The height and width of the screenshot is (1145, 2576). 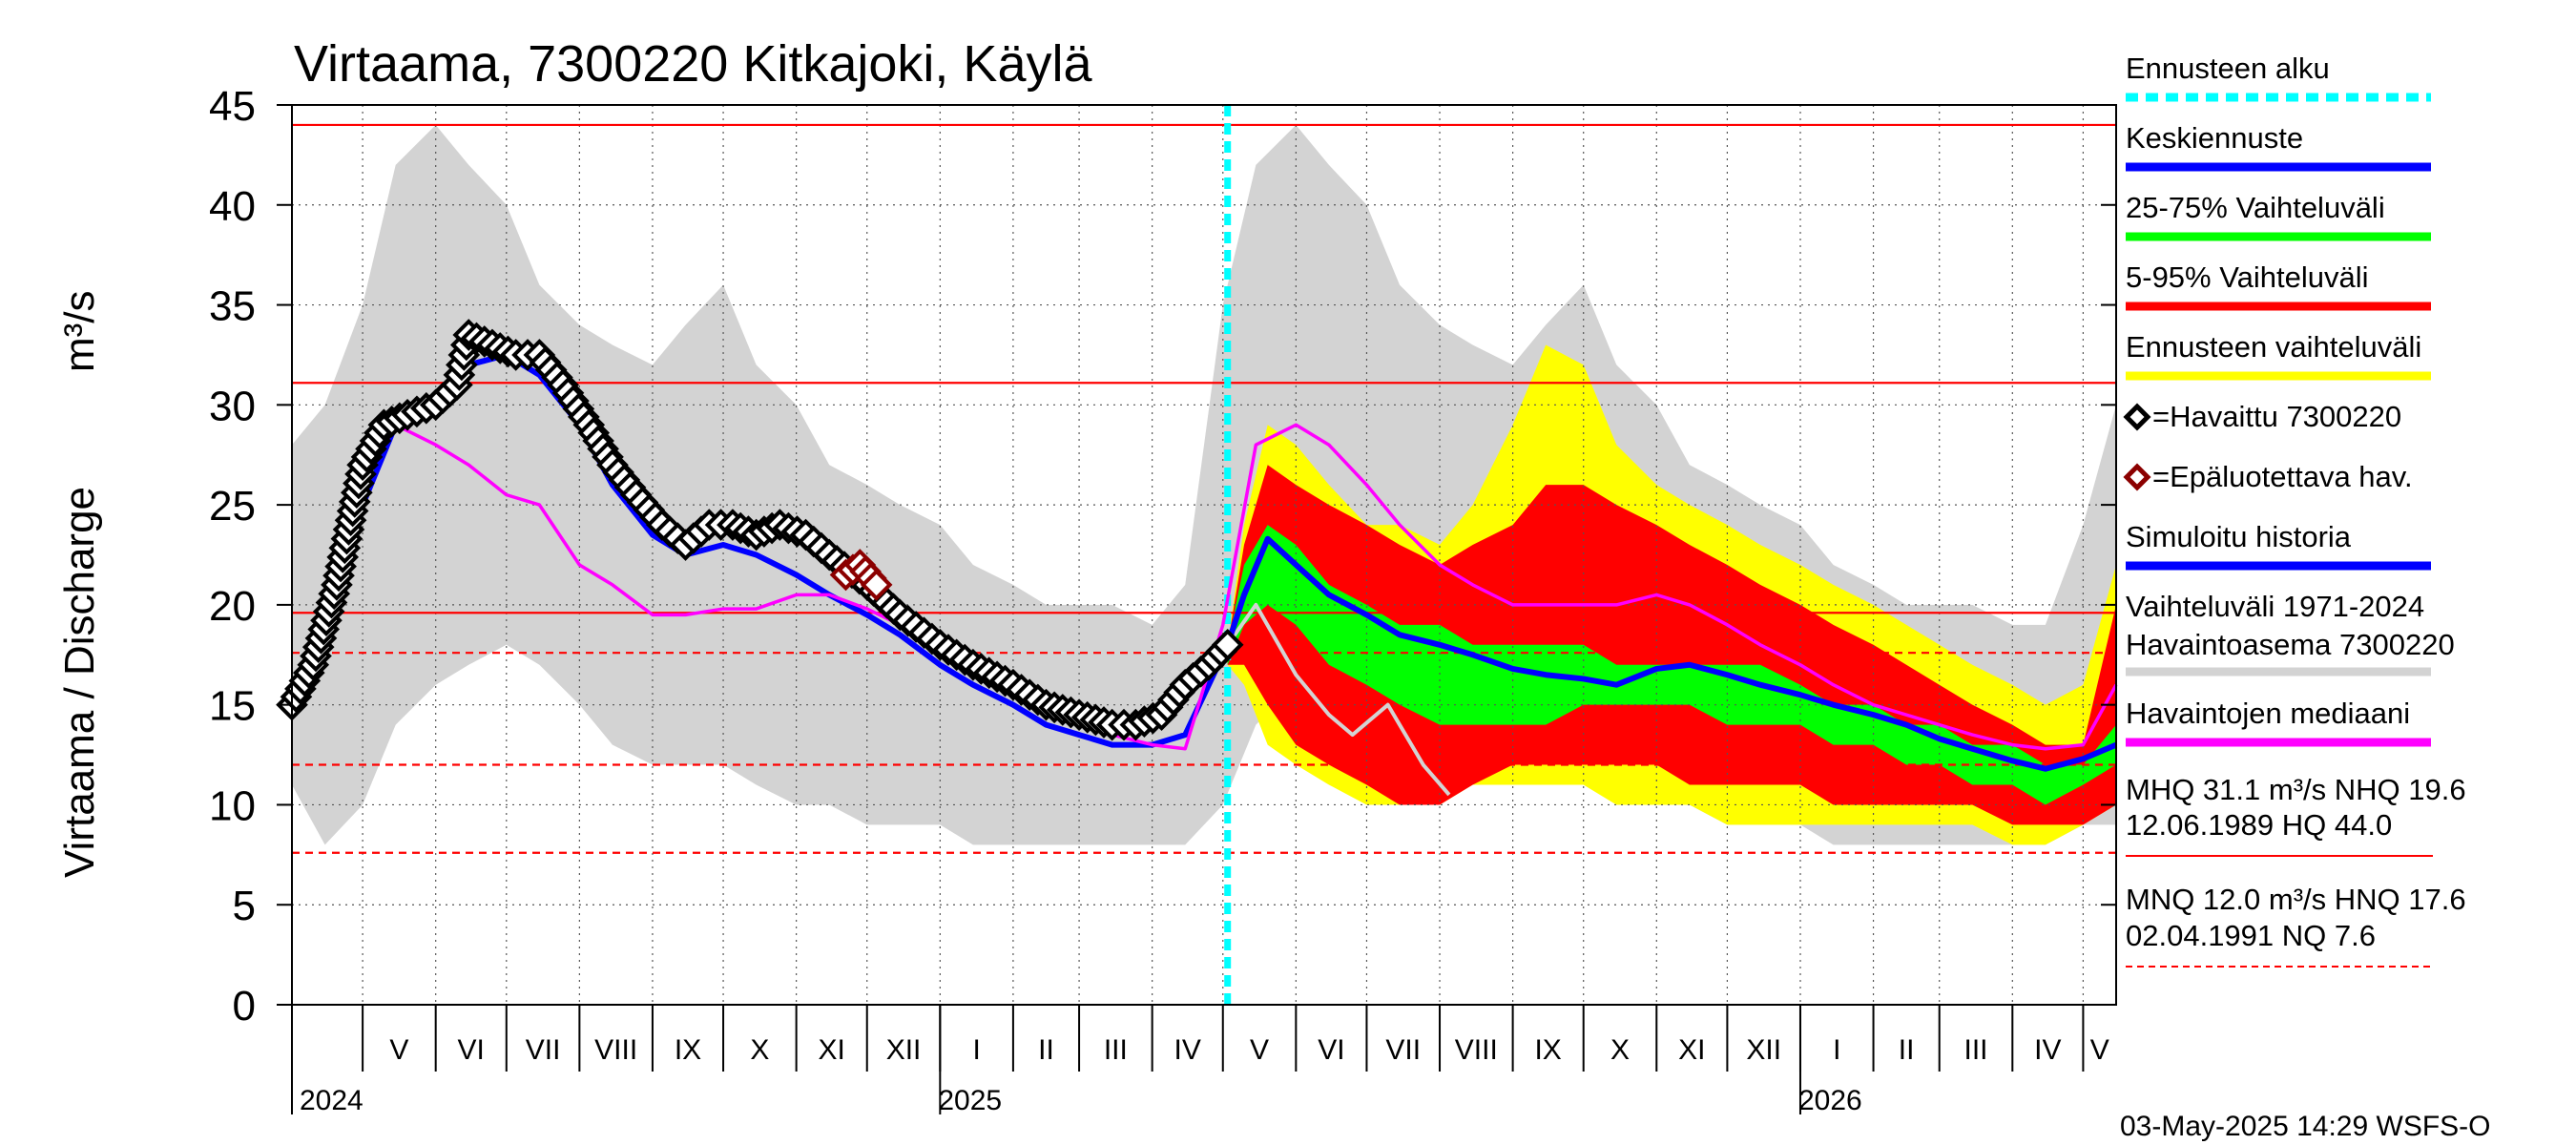 I want to click on observation-markers, so click(x=760, y=530).